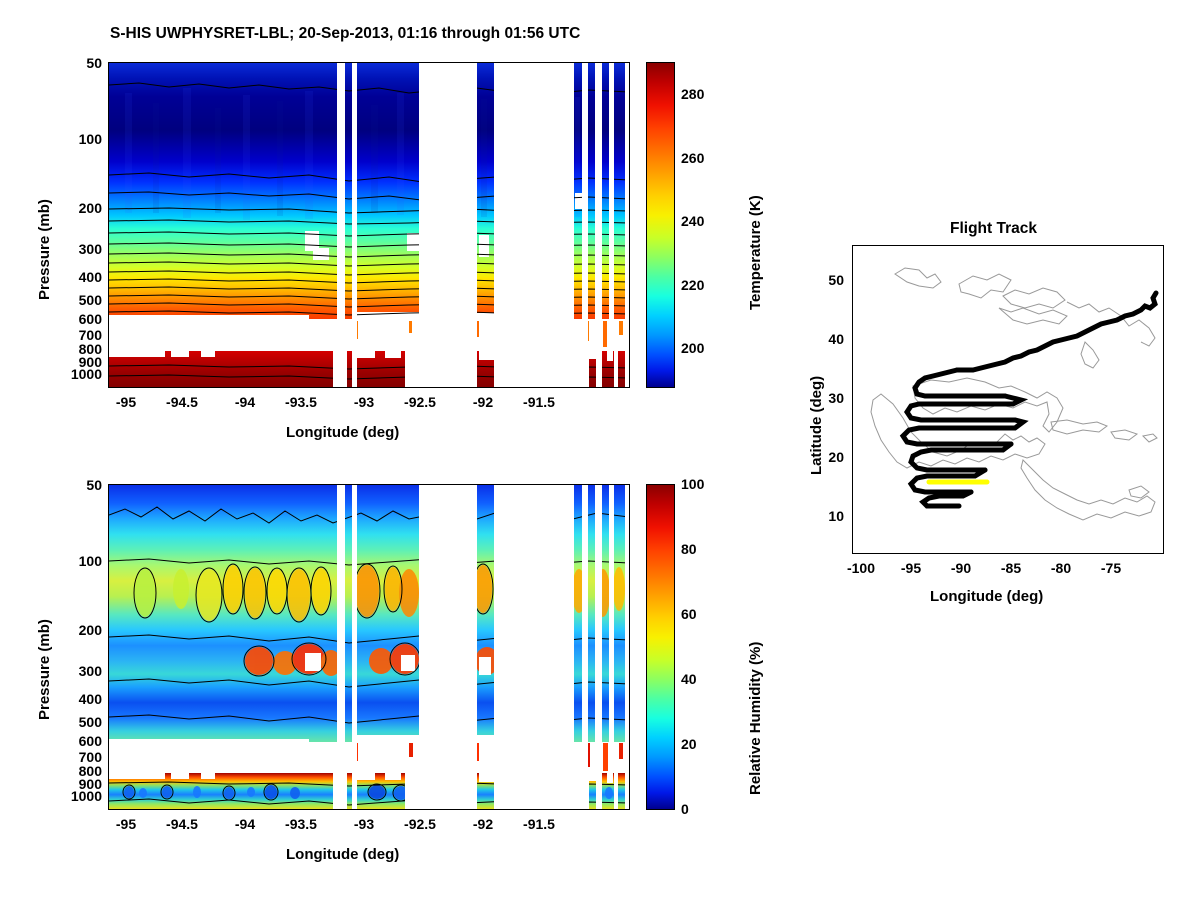  Describe the element at coordinates (693, 221) in the screenshot. I see `temperature-colorbar-tick-240: 240` at that location.